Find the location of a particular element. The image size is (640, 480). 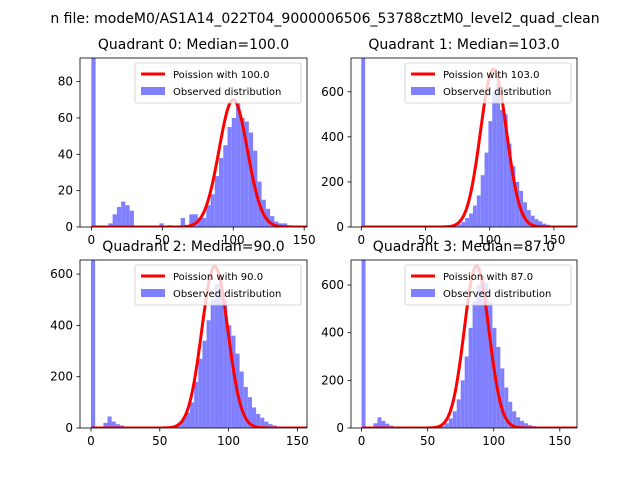

plot-area is located at coordinates (198, 142).